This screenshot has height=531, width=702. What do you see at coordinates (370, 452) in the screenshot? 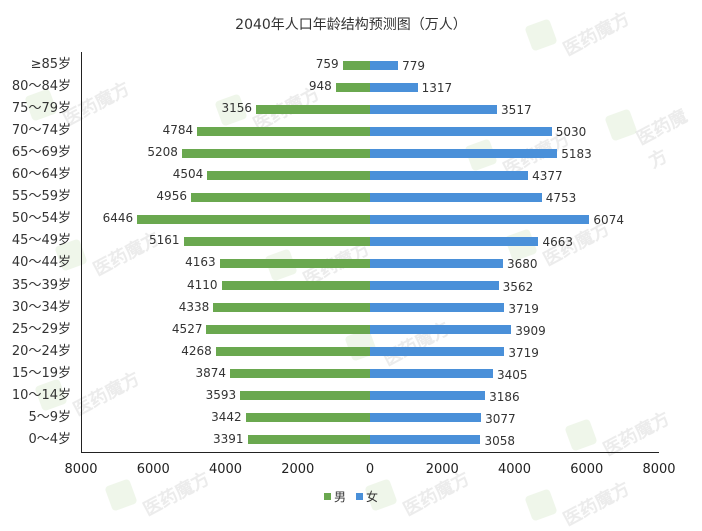
I see `x-axis-line` at bounding box center [370, 452].